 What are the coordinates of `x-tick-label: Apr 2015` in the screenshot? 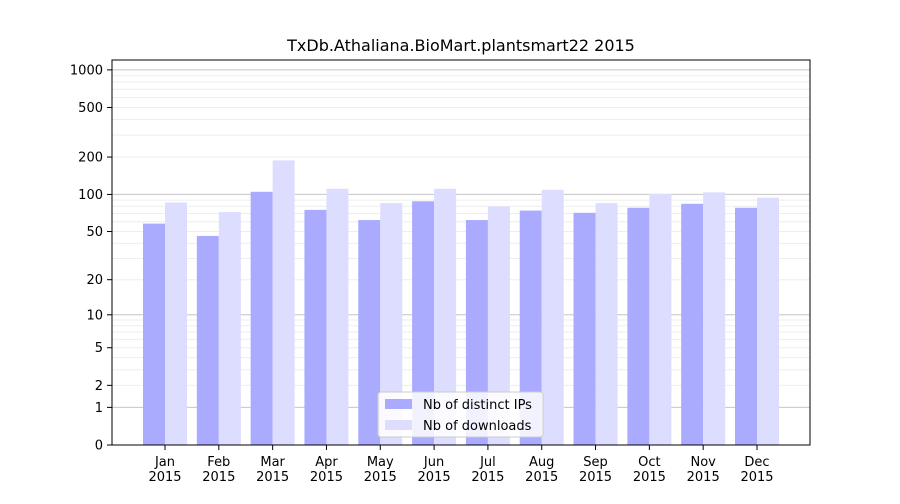 It's located at (326, 470).